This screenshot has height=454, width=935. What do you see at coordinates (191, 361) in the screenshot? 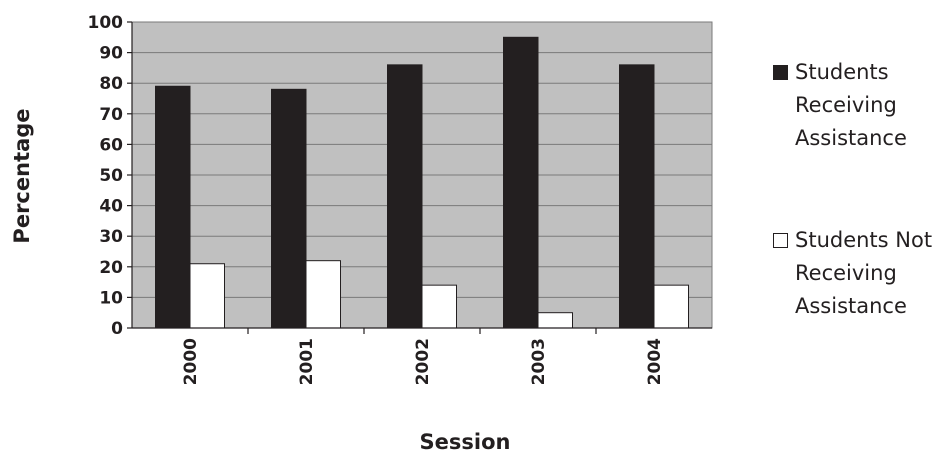
I see `x-tick-label: 2000` at bounding box center [191, 361].